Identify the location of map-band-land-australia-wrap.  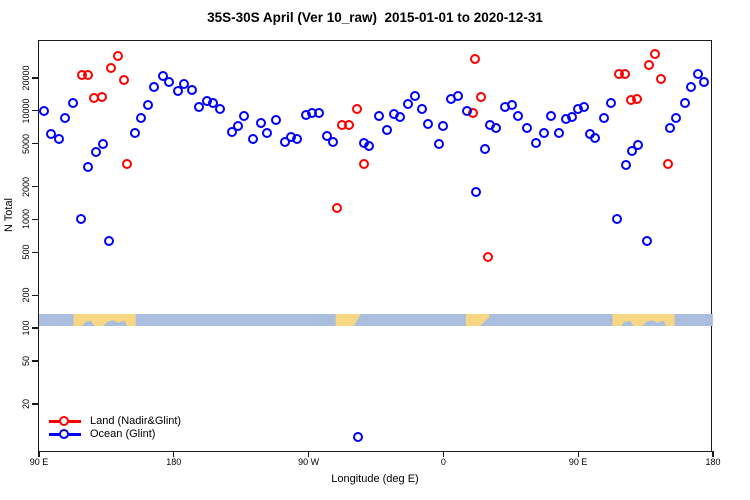
(643, 320).